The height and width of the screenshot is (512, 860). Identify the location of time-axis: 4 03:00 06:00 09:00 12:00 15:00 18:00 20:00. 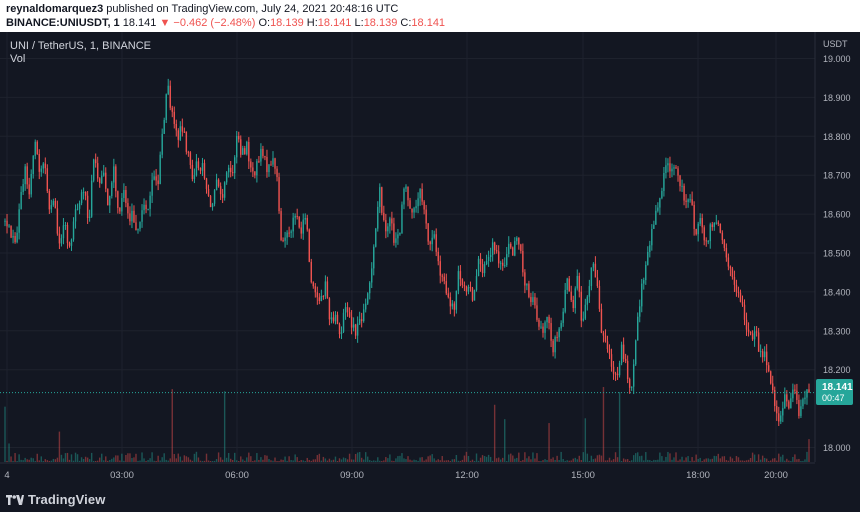
(396, 475).